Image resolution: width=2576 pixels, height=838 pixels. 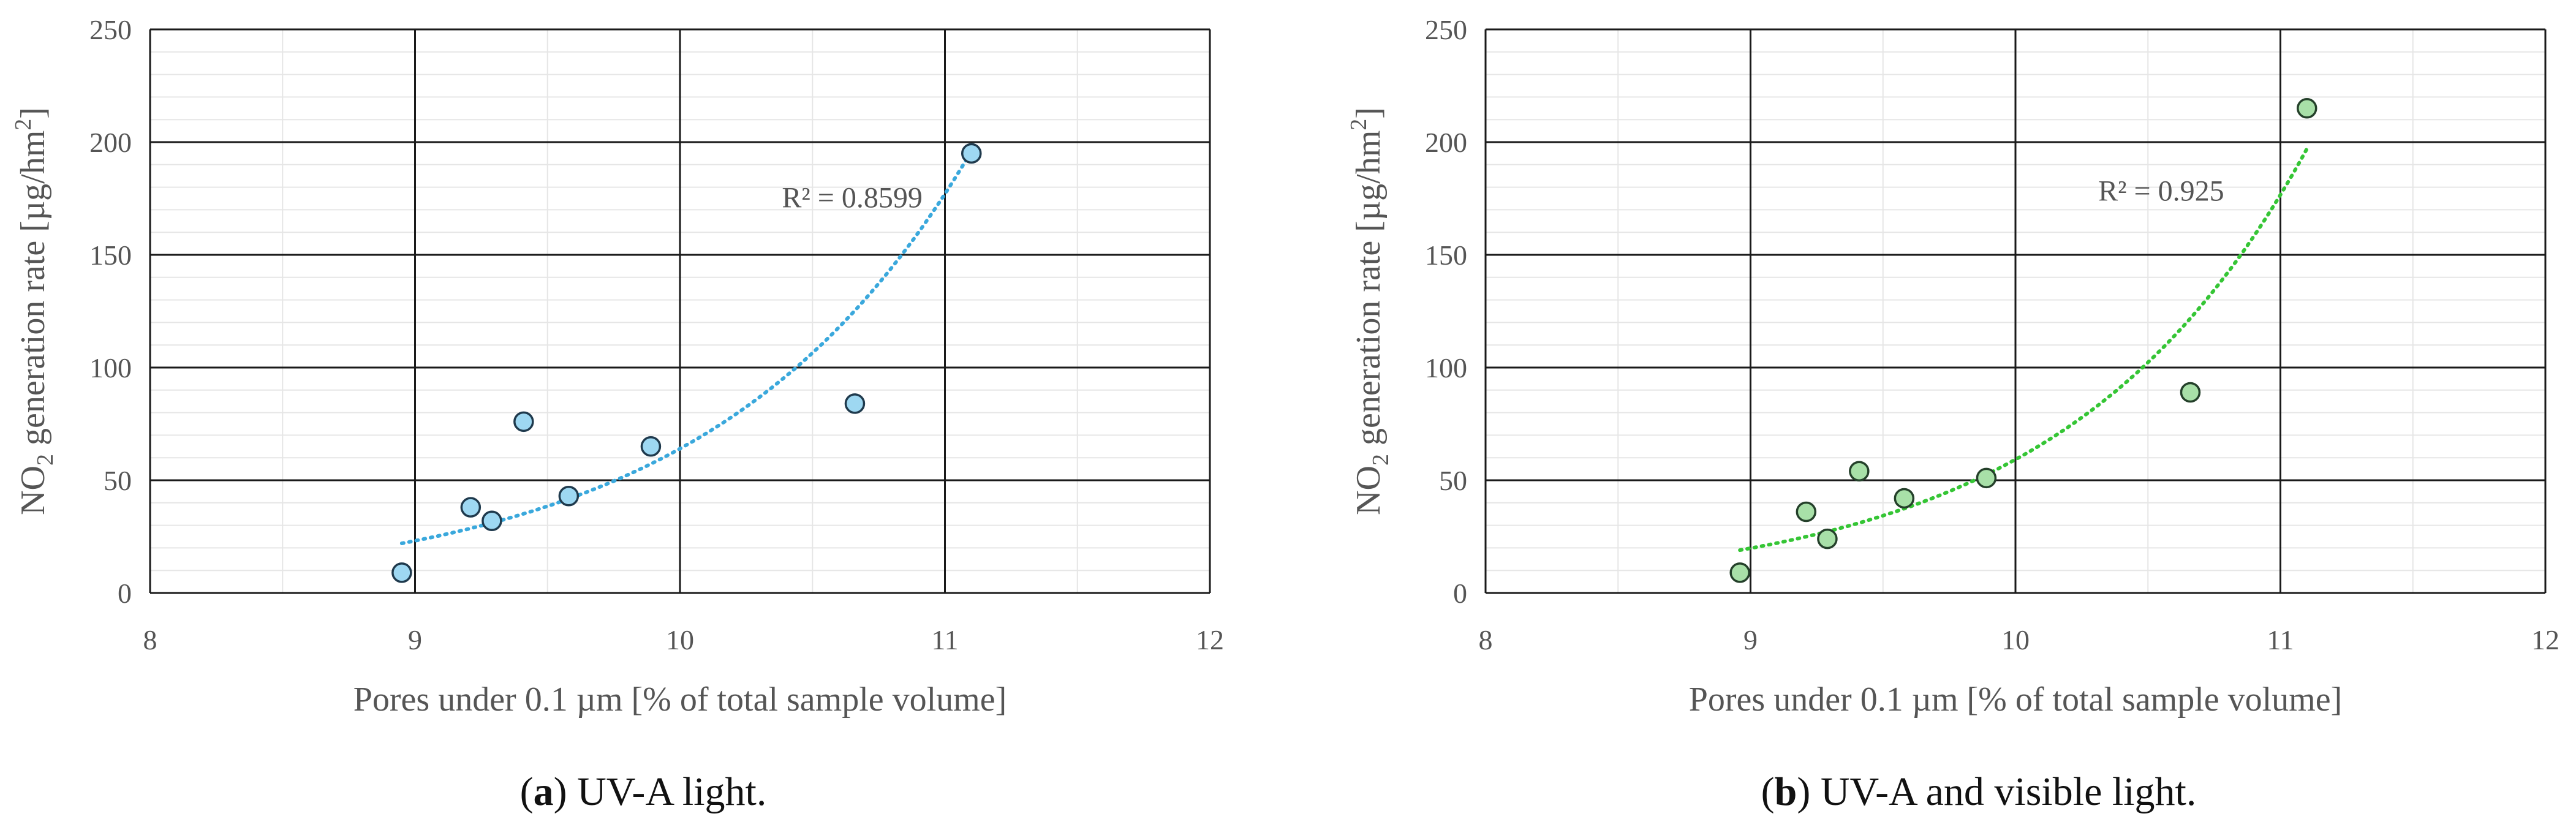 I want to click on trendline, so click(x=2023, y=350).